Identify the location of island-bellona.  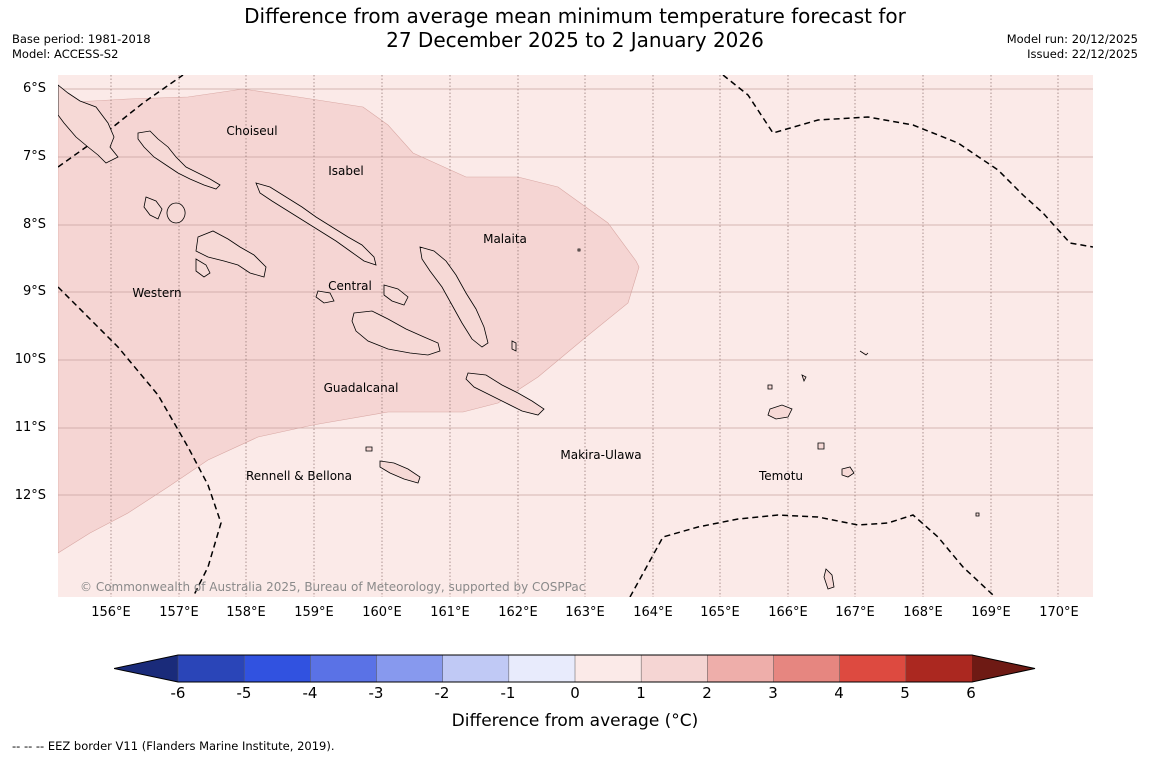
(369, 449).